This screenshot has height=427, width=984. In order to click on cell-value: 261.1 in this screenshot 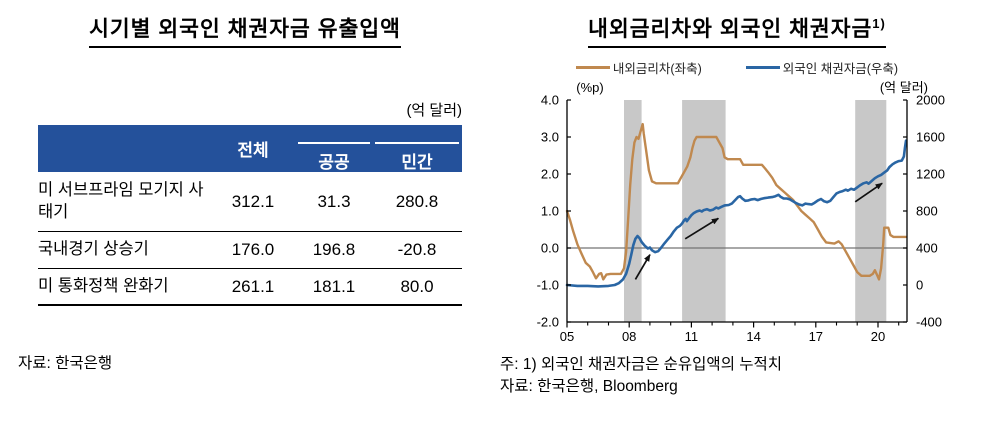, I will do `click(253, 286)`.